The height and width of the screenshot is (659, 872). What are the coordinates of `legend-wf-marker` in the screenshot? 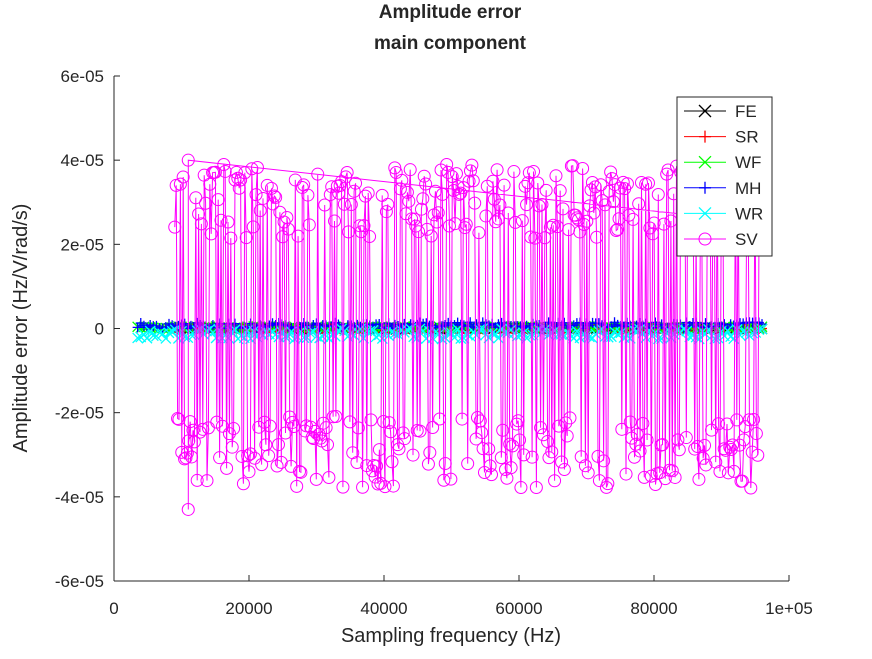 It's located at (705, 162).